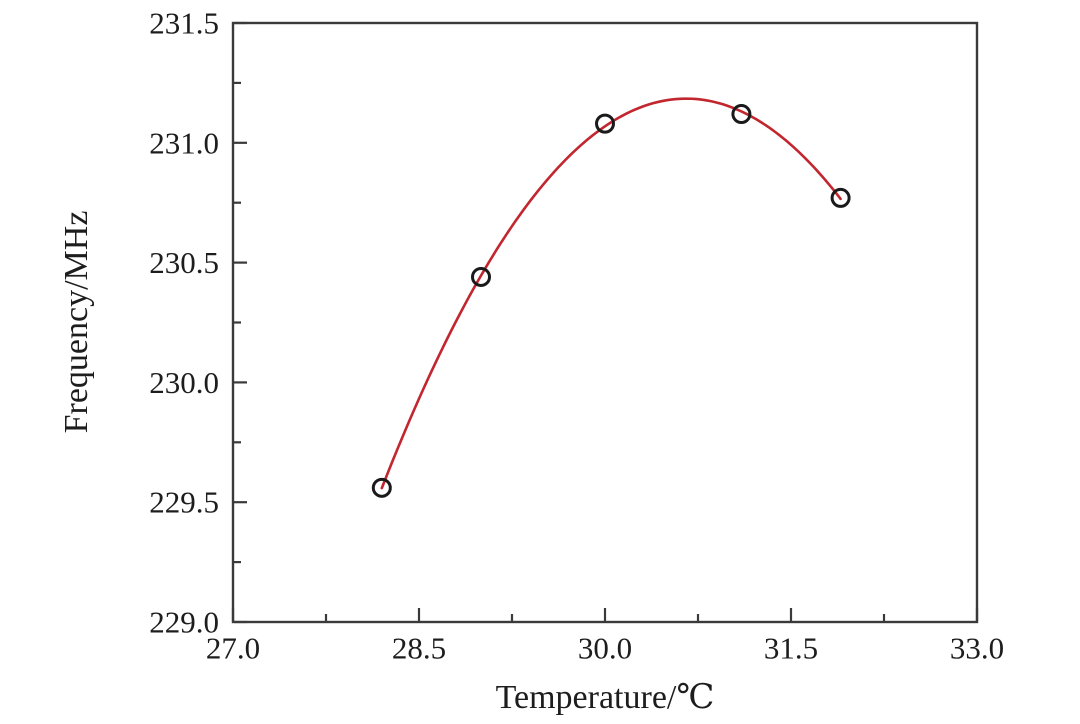 The image size is (1080, 724). What do you see at coordinates (184, 502) in the screenshot?
I see `y-tick-label: 229.5` at bounding box center [184, 502].